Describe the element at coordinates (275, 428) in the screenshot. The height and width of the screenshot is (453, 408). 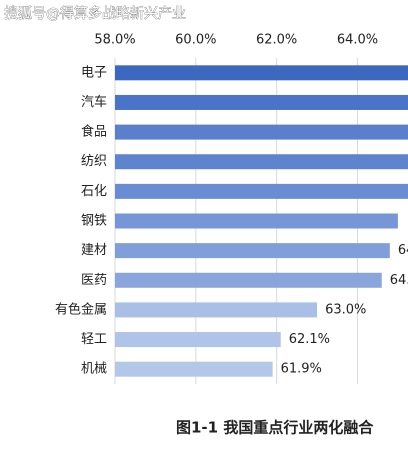
I see `chart-title: 图1-1 我国重点行业两化融合` at that location.